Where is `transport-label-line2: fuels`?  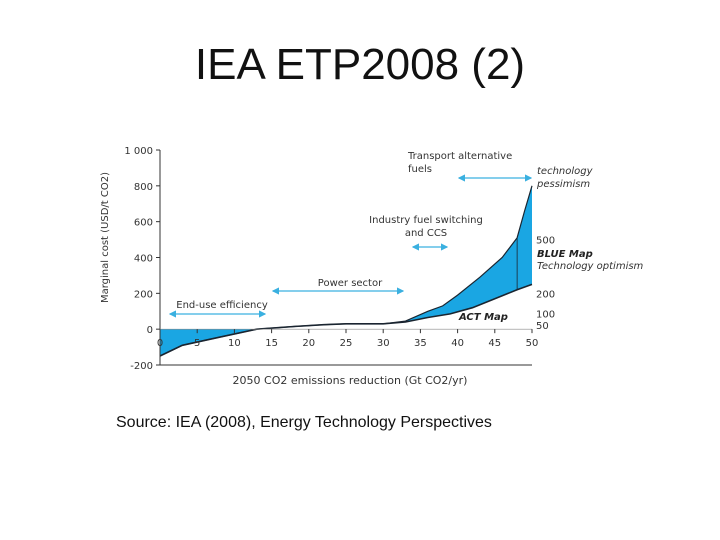
transport-label-line2: fuels is located at coordinates (420, 169).